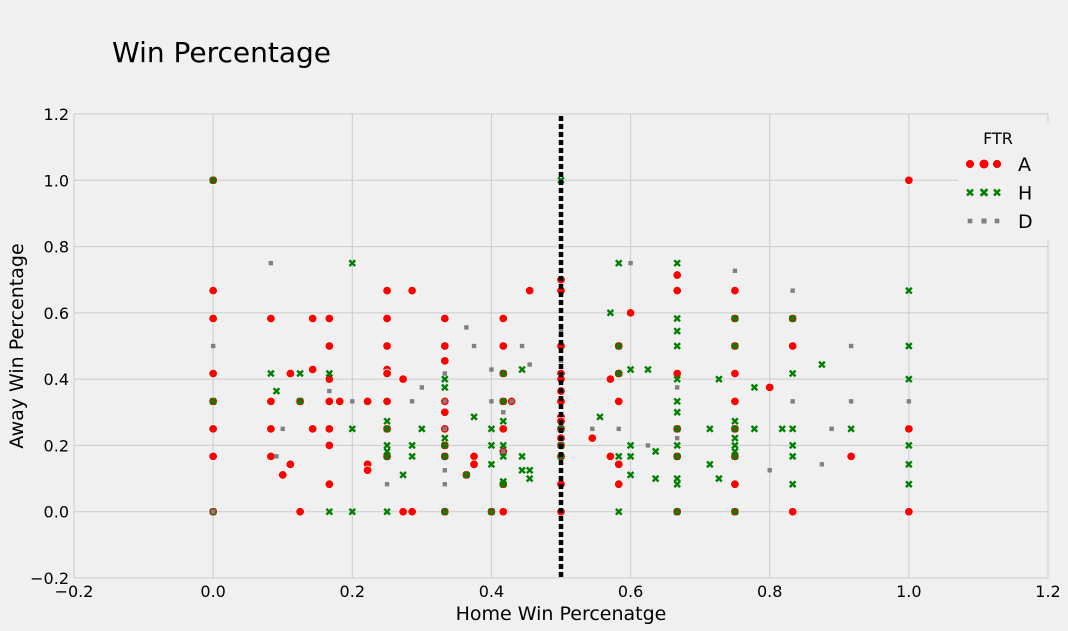  What do you see at coordinates (56, 180) in the screenshot?
I see `y-tick-label: 1.0` at bounding box center [56, 180].